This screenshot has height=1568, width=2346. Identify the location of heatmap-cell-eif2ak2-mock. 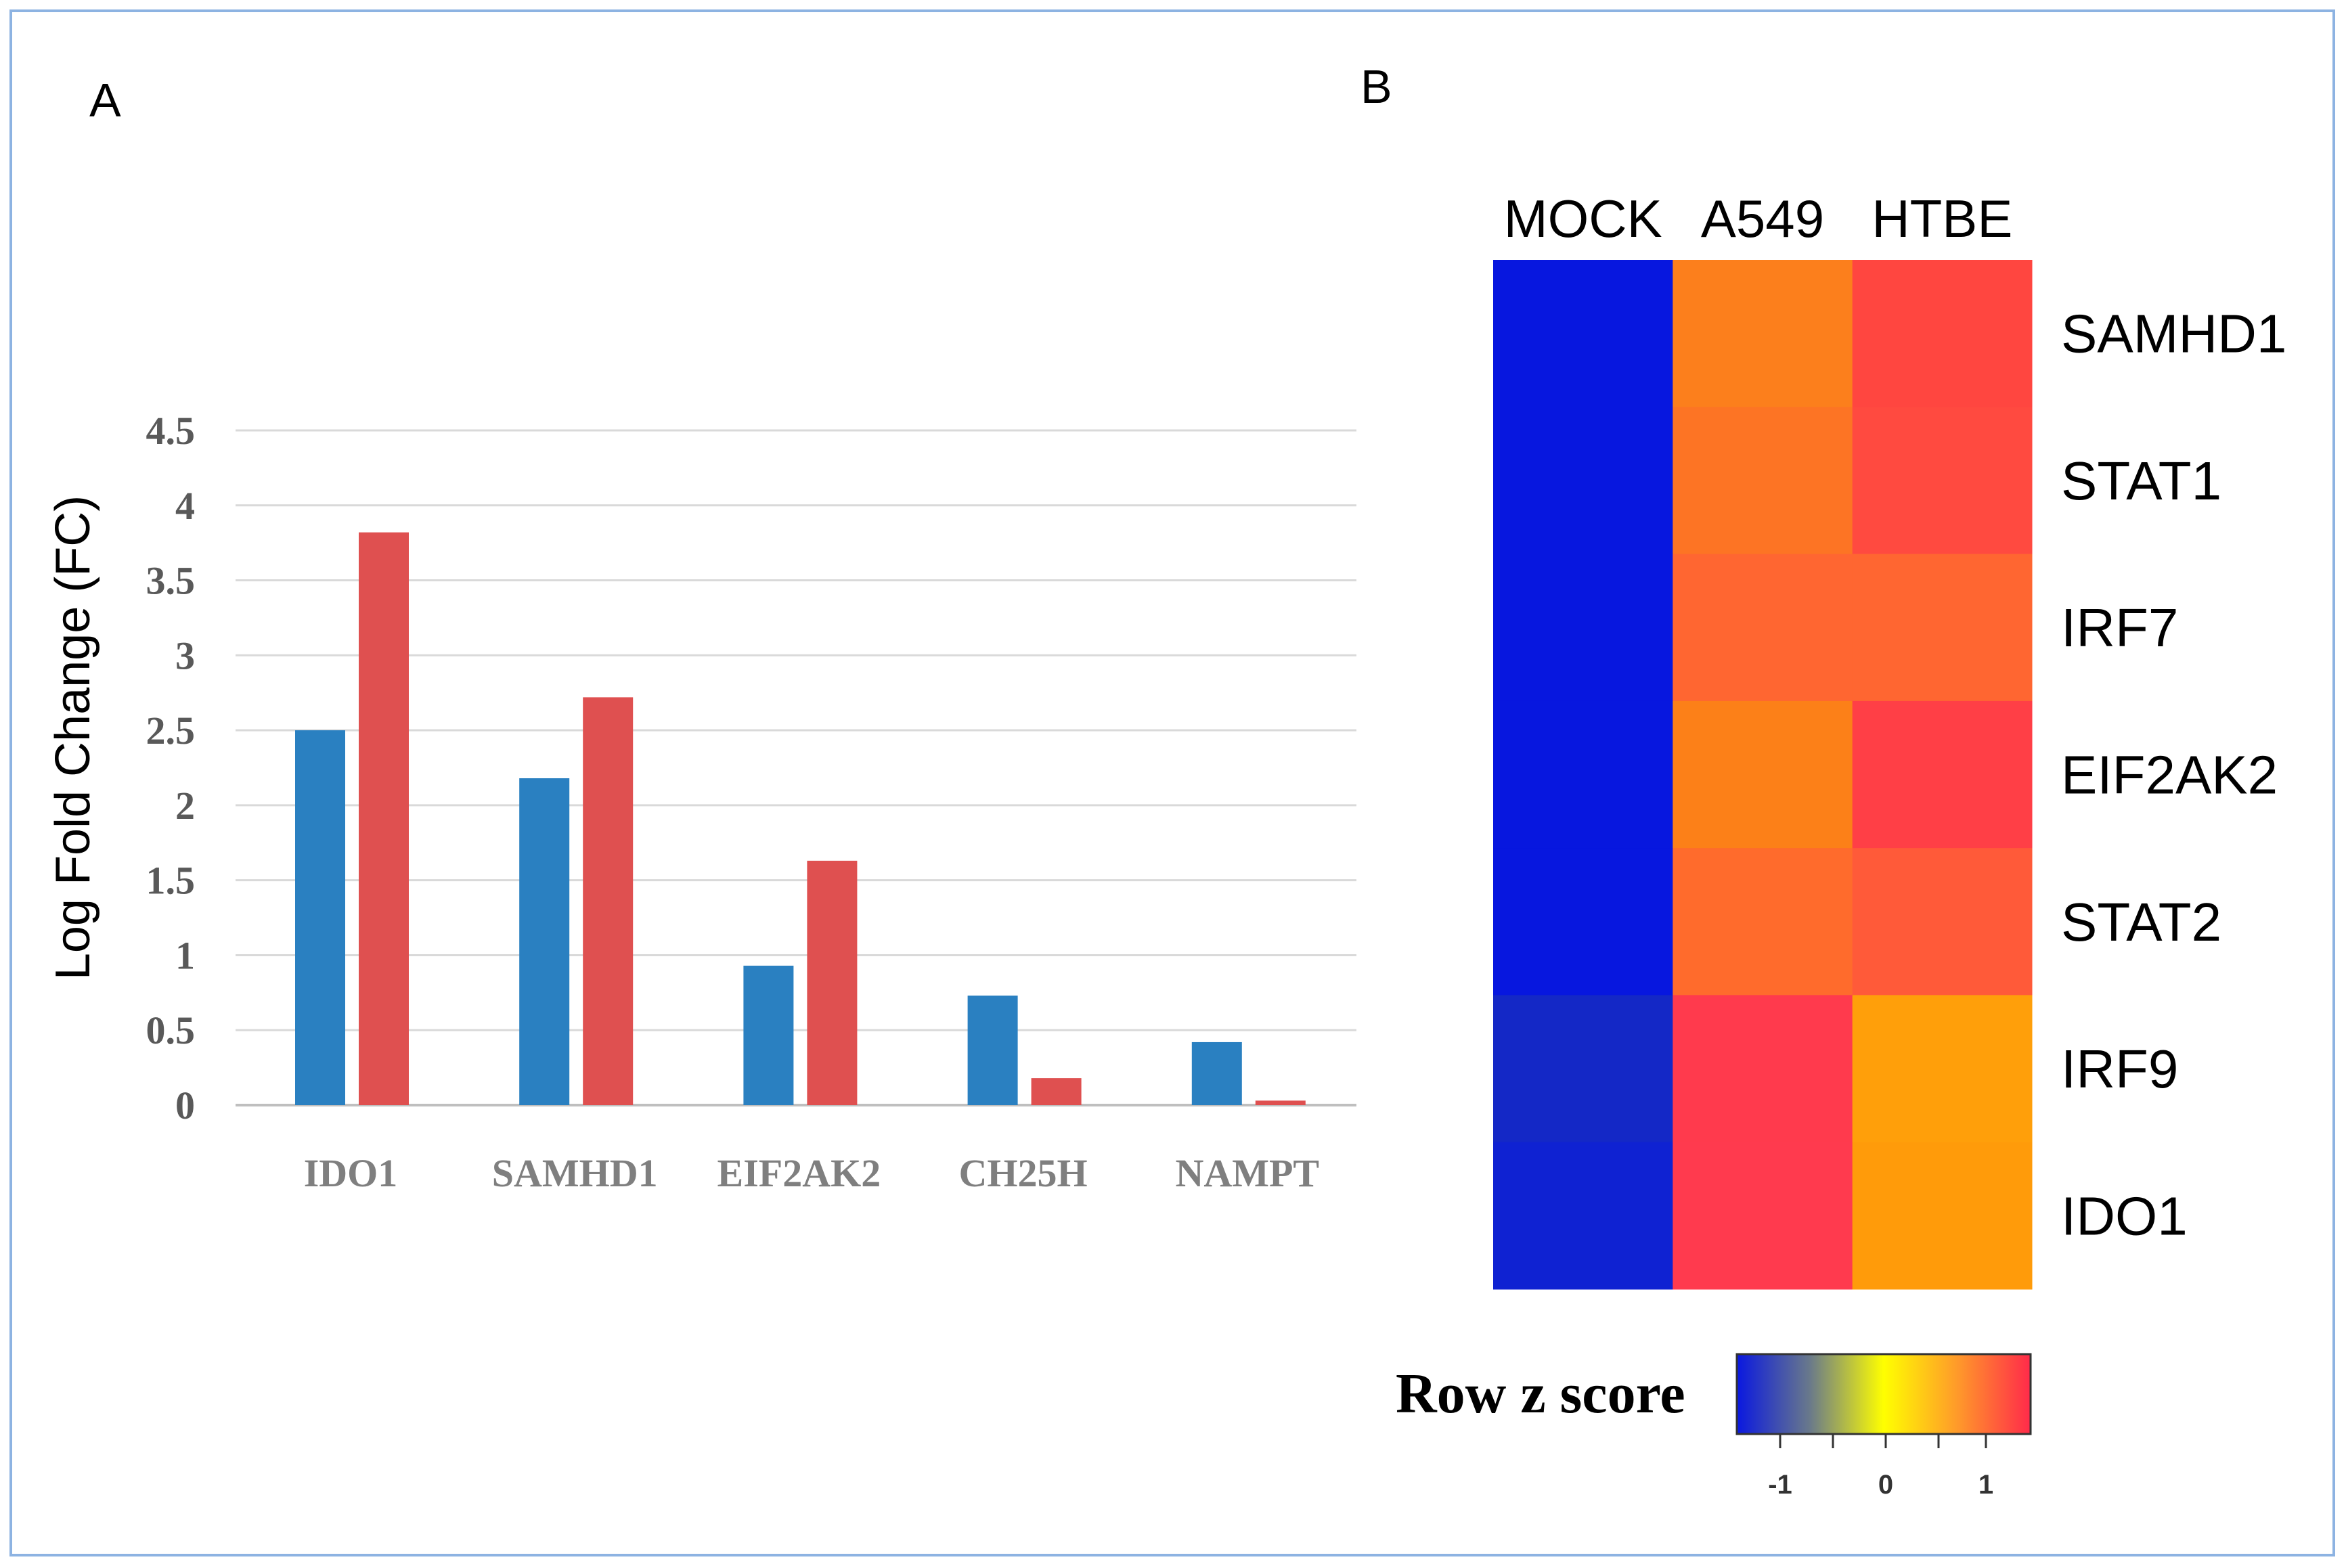
(1583, 774).